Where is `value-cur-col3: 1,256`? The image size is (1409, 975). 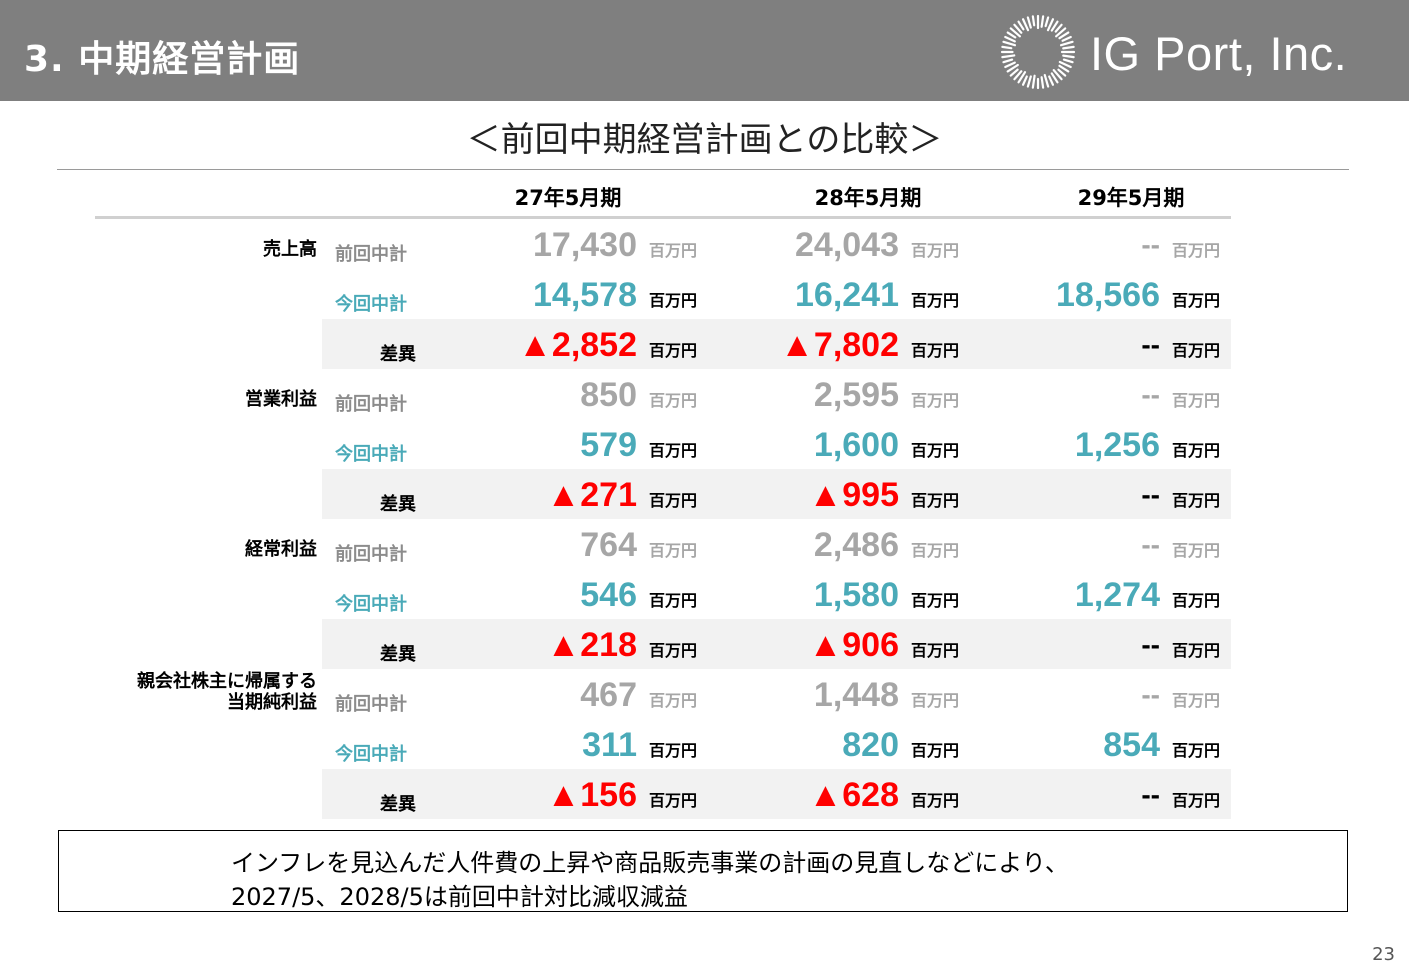 value-cur-col3: 1,256 is located at coordinates (1117, 445).